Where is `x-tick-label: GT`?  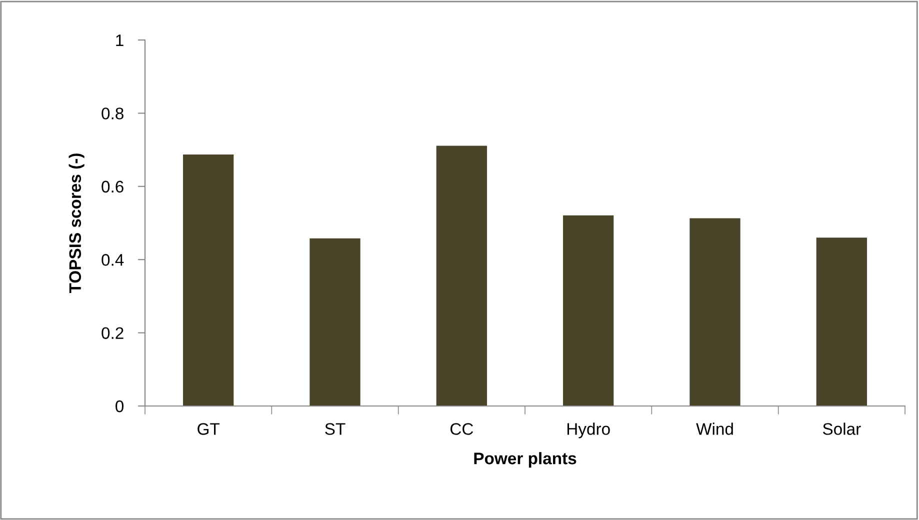 x-tick-label: GT is located at coordinates (209, 429).